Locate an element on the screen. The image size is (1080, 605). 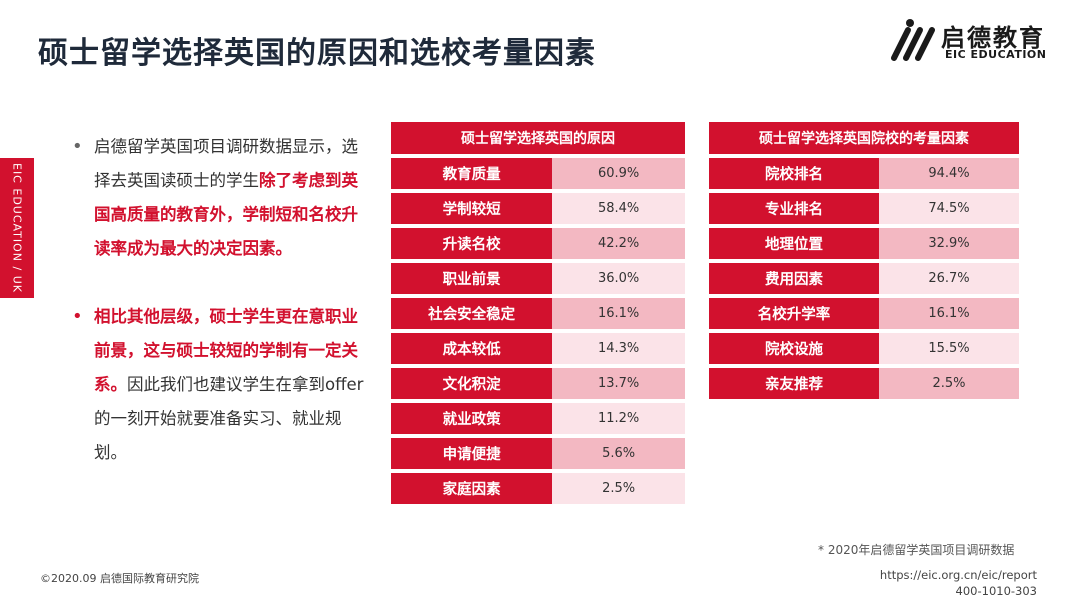
reasons-table-header: 硕士留学选择英国的原因 is located at coordinates (538, 139).